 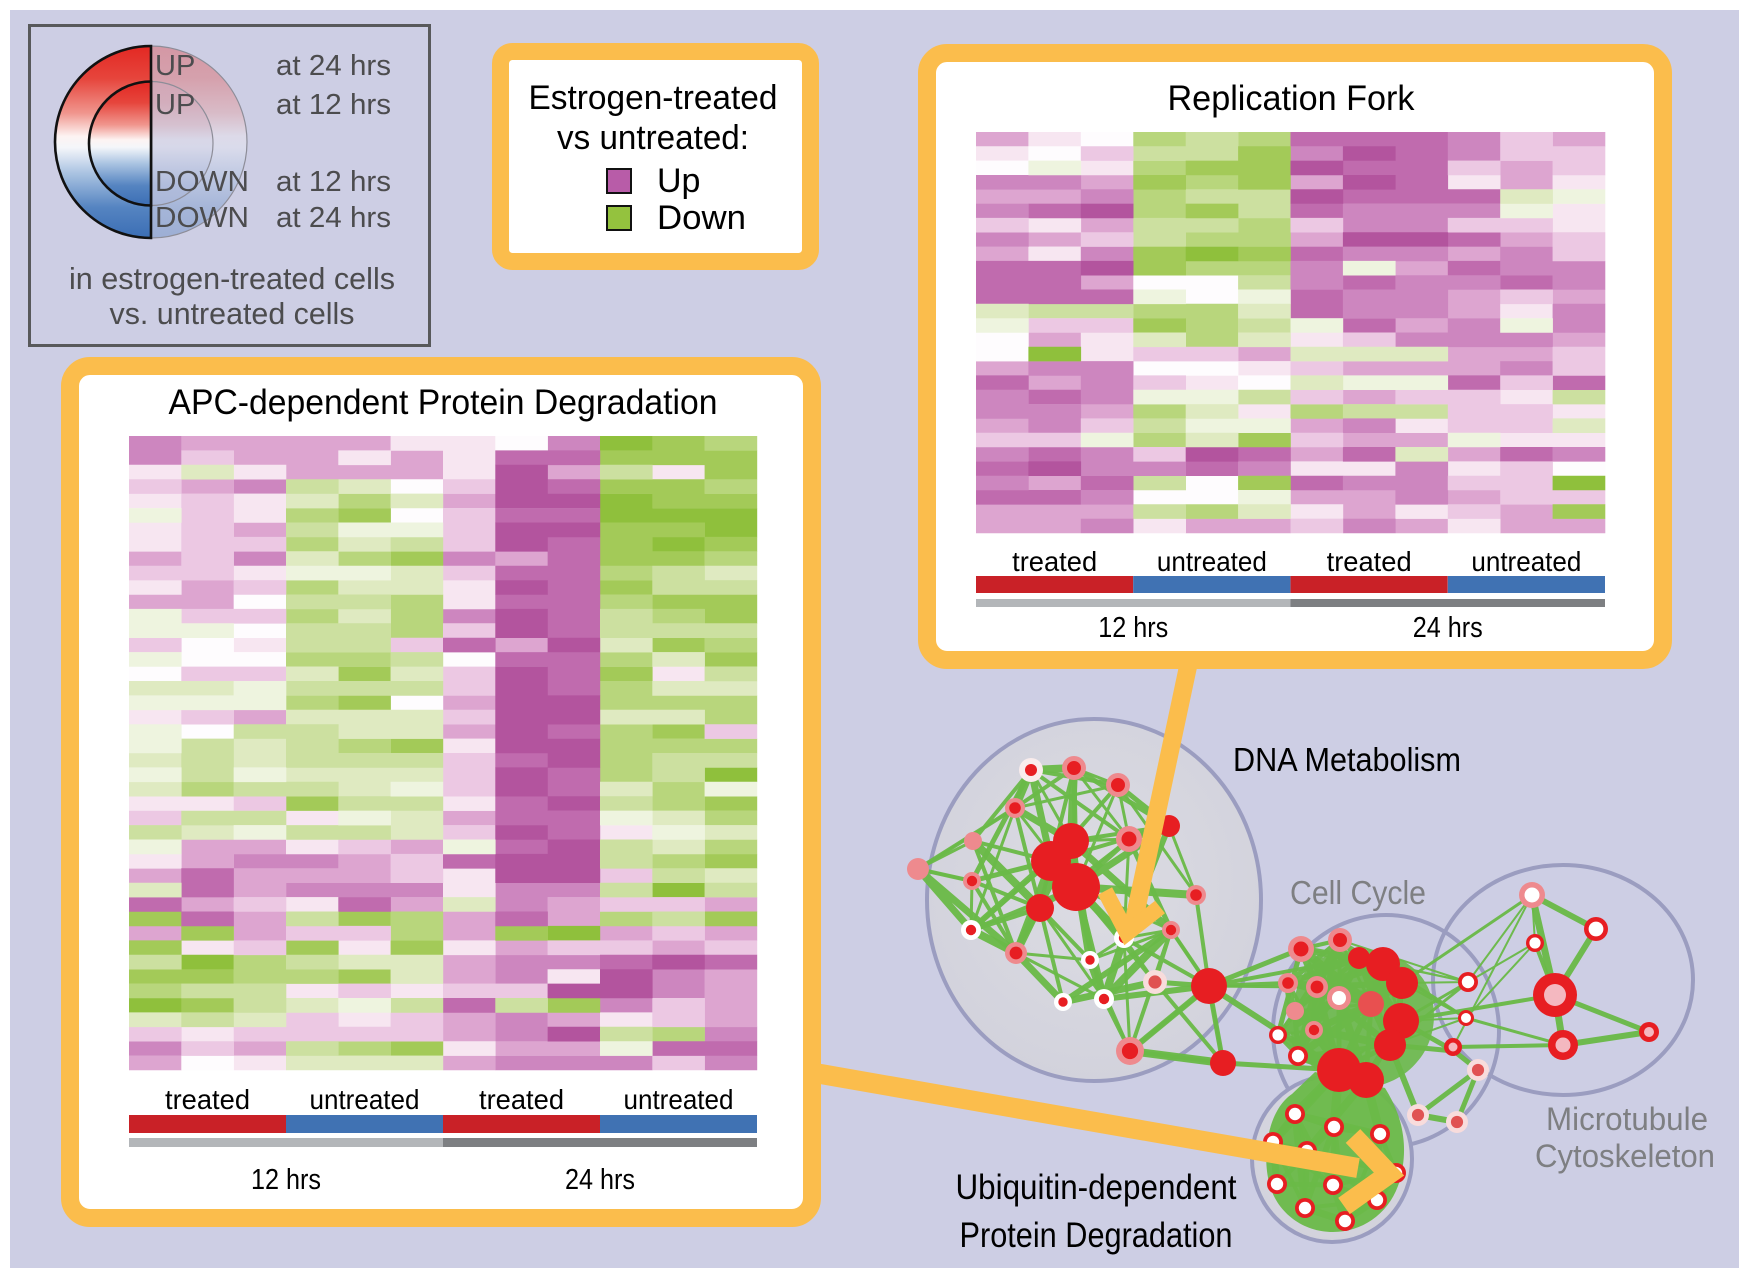 What do you see at coordinates (1347, 759) in the screenshot?
I see `svg-text: DNA Metabolism` at bounding box center [1347, 759].